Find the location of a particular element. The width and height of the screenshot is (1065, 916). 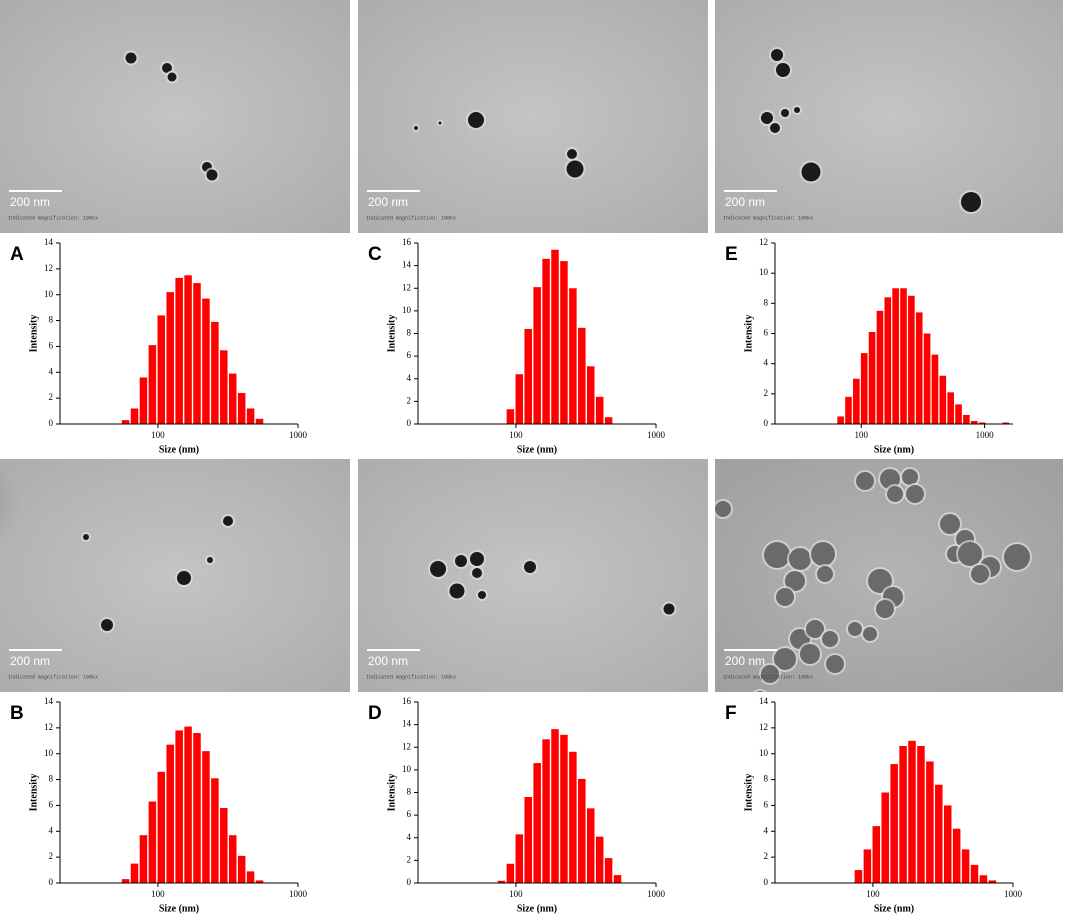

micrograph: 200 nm Indicated magnification: 100kx is located at coordinates (533, 116).